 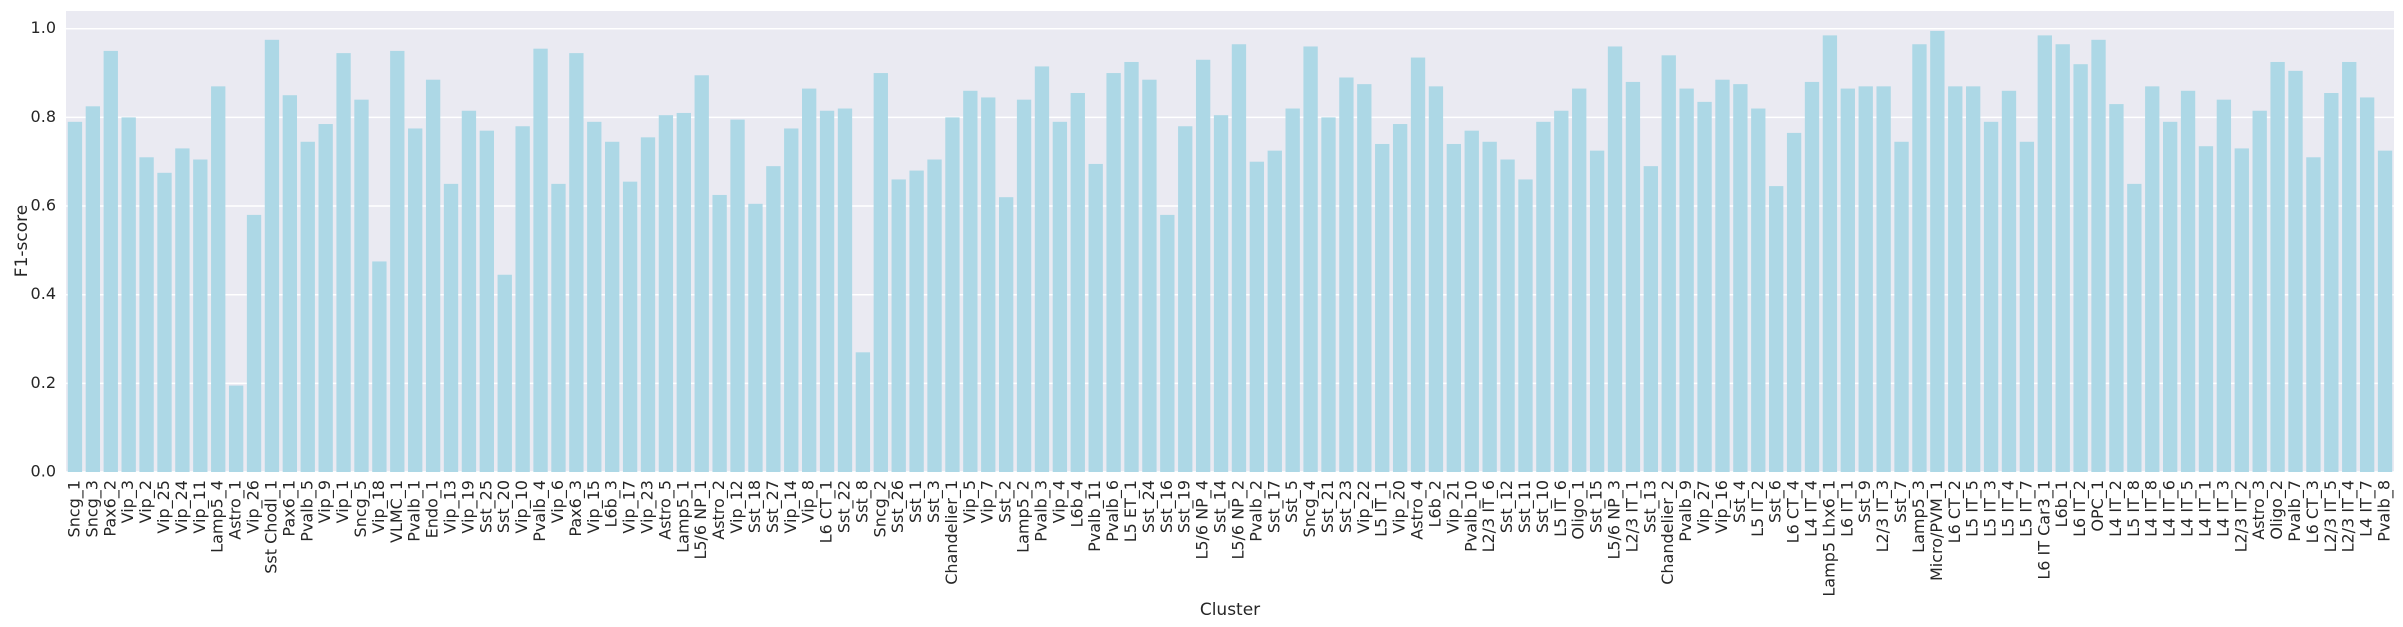 I want to click on x-tick-label: L5/6 NP_3, so click(x=1615, y=520).